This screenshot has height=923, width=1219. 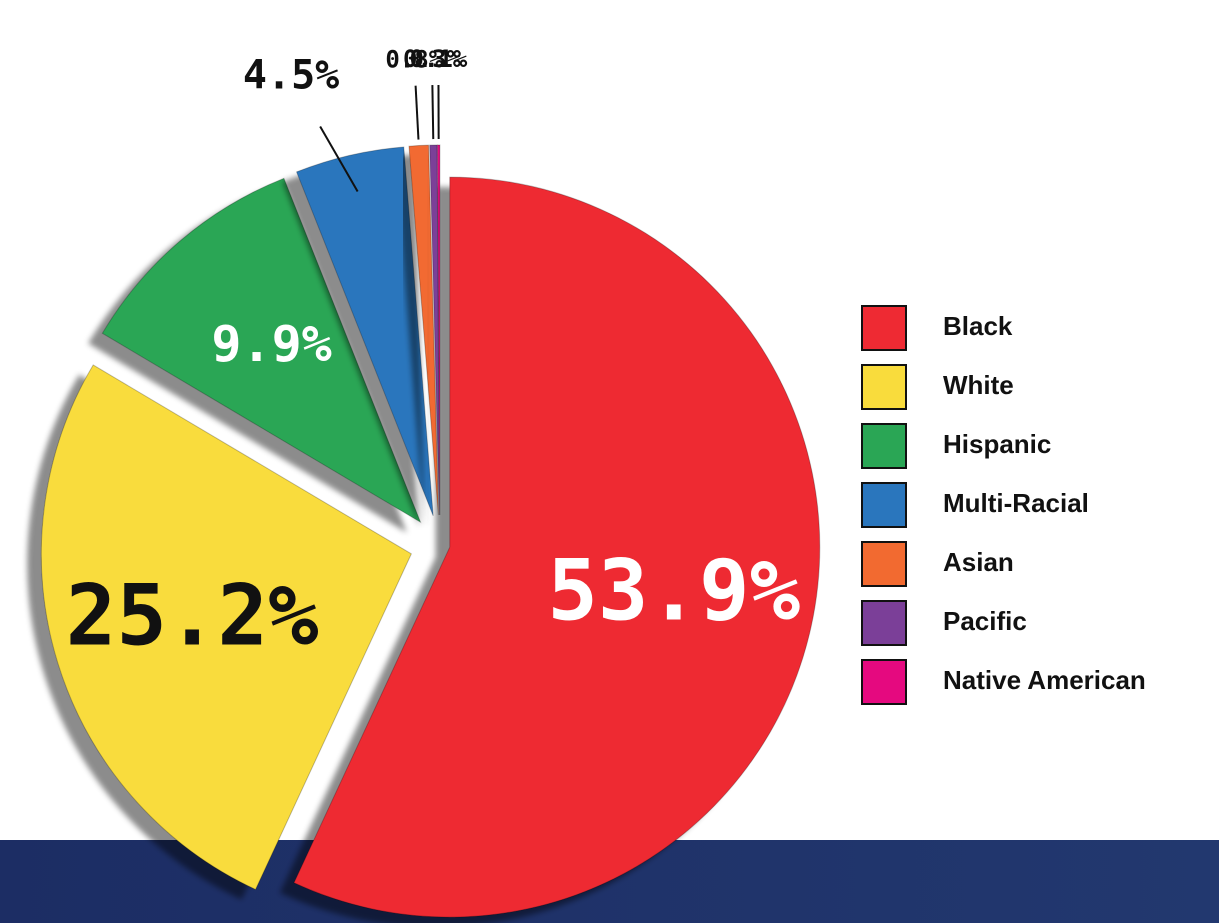 I want to click on legend-label: Black, so click(x=978, y=326).